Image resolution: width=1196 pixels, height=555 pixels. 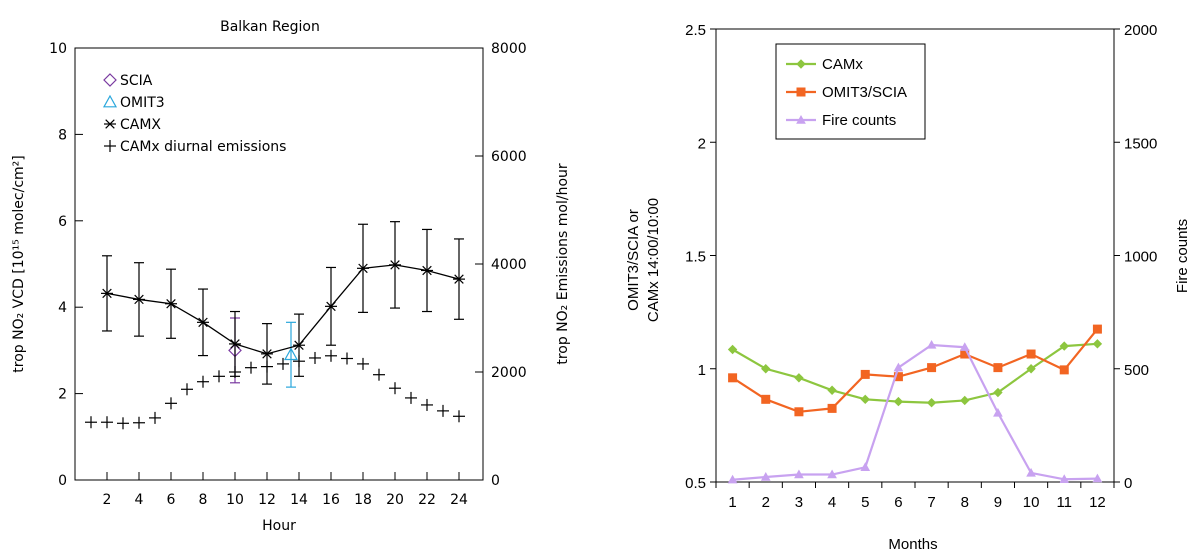 I want to click on x-tick-label: 6, so click(x=898, y=502).